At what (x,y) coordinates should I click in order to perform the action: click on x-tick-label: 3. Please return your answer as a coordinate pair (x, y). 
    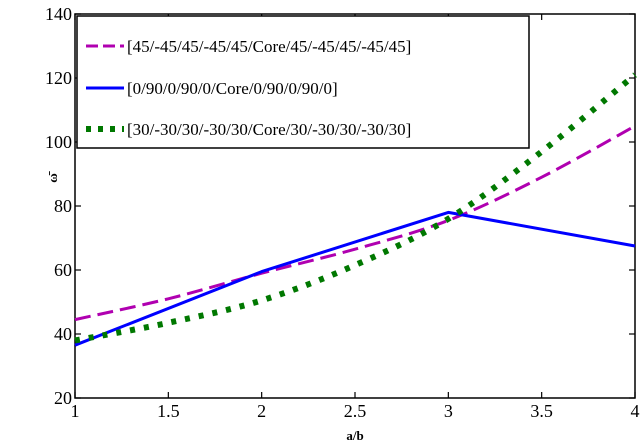
    Looking at the image, I should click on (448, 411).